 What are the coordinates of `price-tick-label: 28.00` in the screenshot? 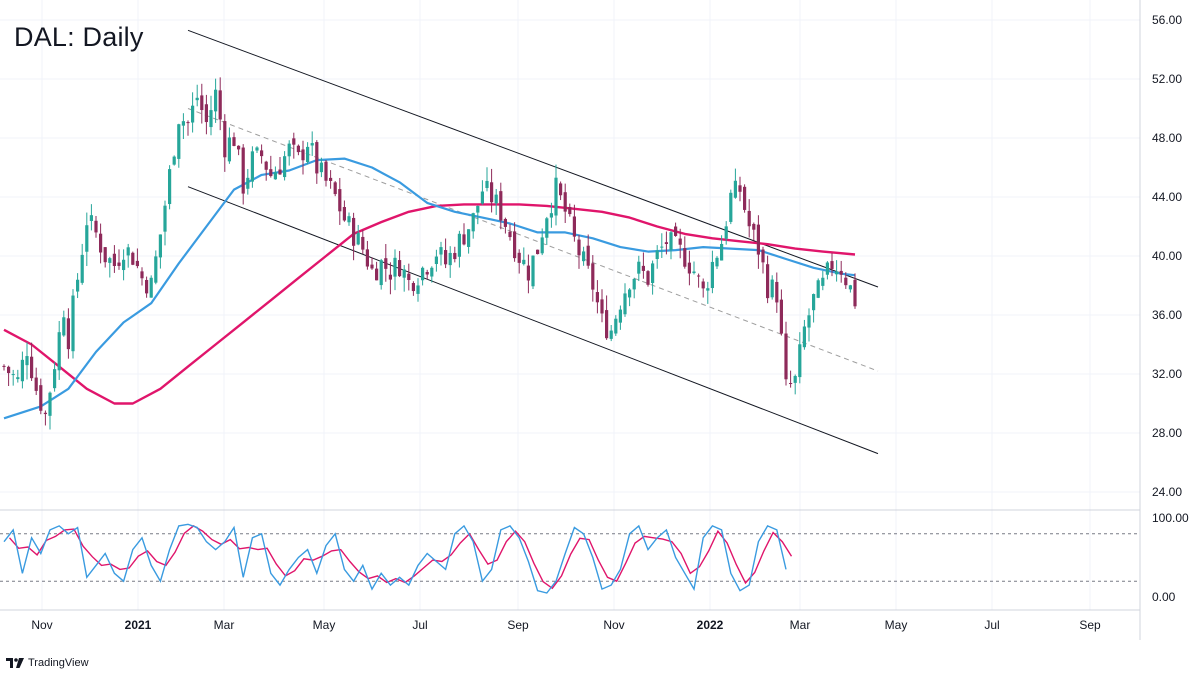 It's located at (1167, 433).